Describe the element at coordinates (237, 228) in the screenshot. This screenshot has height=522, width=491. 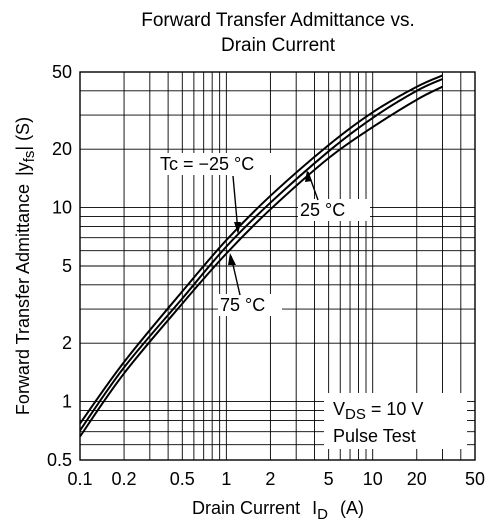
I see `leader-minus25-arrow` at that location.